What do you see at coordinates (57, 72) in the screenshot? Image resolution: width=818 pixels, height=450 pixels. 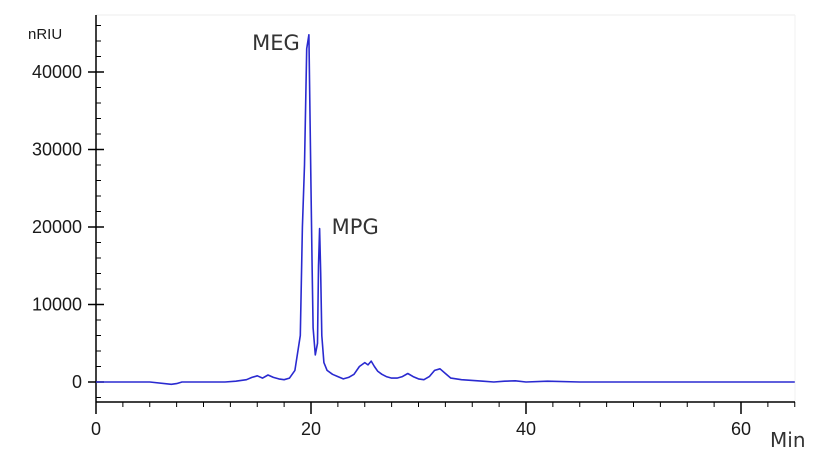 I see `y-tick-label: 40000` at bounding box center [57, 72].